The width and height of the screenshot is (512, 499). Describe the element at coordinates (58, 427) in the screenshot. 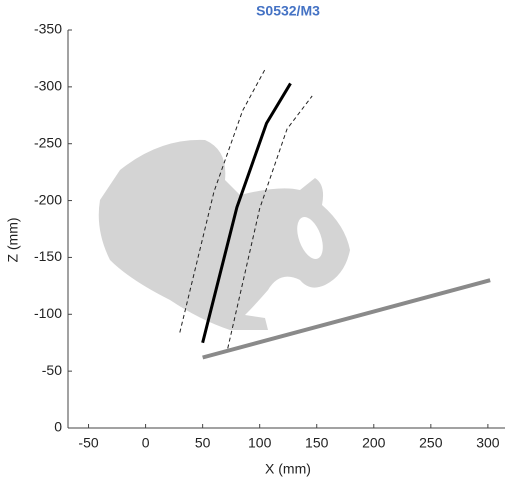

I see `y-tick-label: 0` at that location.